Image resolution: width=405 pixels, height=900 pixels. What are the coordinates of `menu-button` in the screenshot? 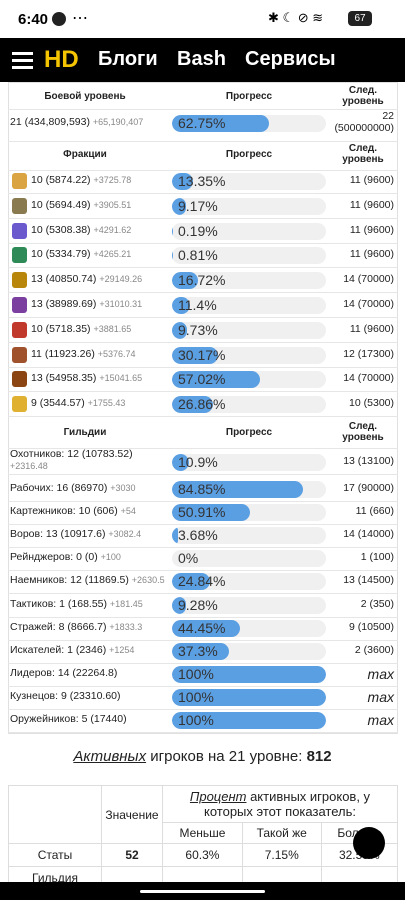 It's located at (22, 53).